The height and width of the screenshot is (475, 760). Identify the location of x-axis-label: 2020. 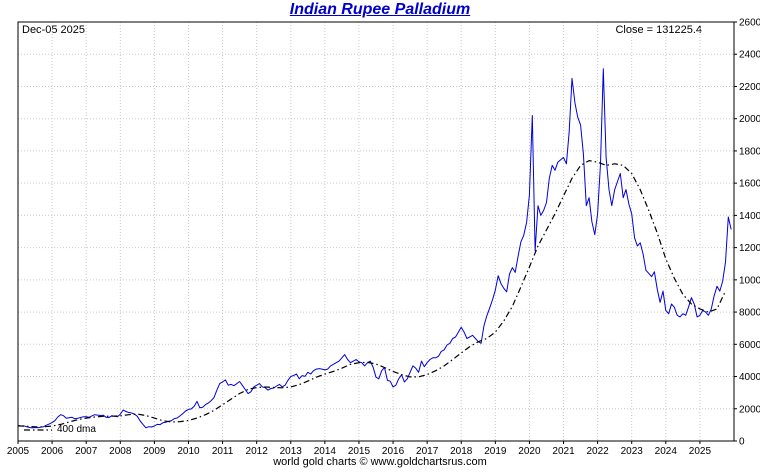
(529, 451).